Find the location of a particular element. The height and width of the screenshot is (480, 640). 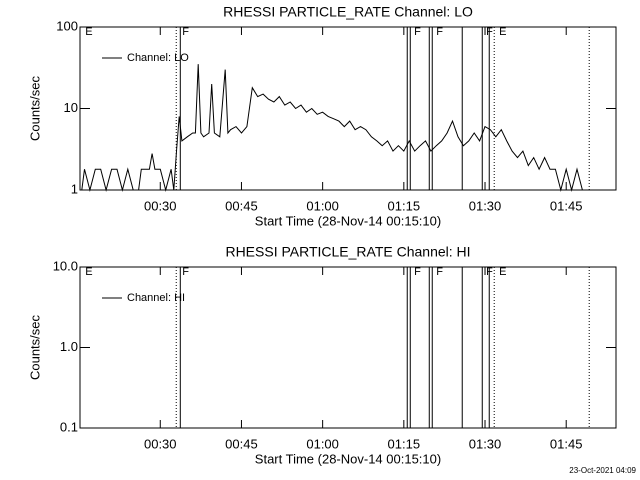

y-tick-label: 0.1 is located at coordinates (69, 426).